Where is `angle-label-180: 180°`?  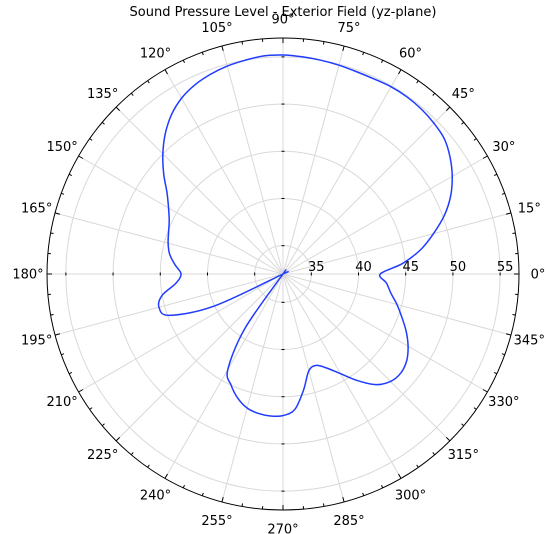
angle-label-180: 180° is located at coordinates (27, 275).